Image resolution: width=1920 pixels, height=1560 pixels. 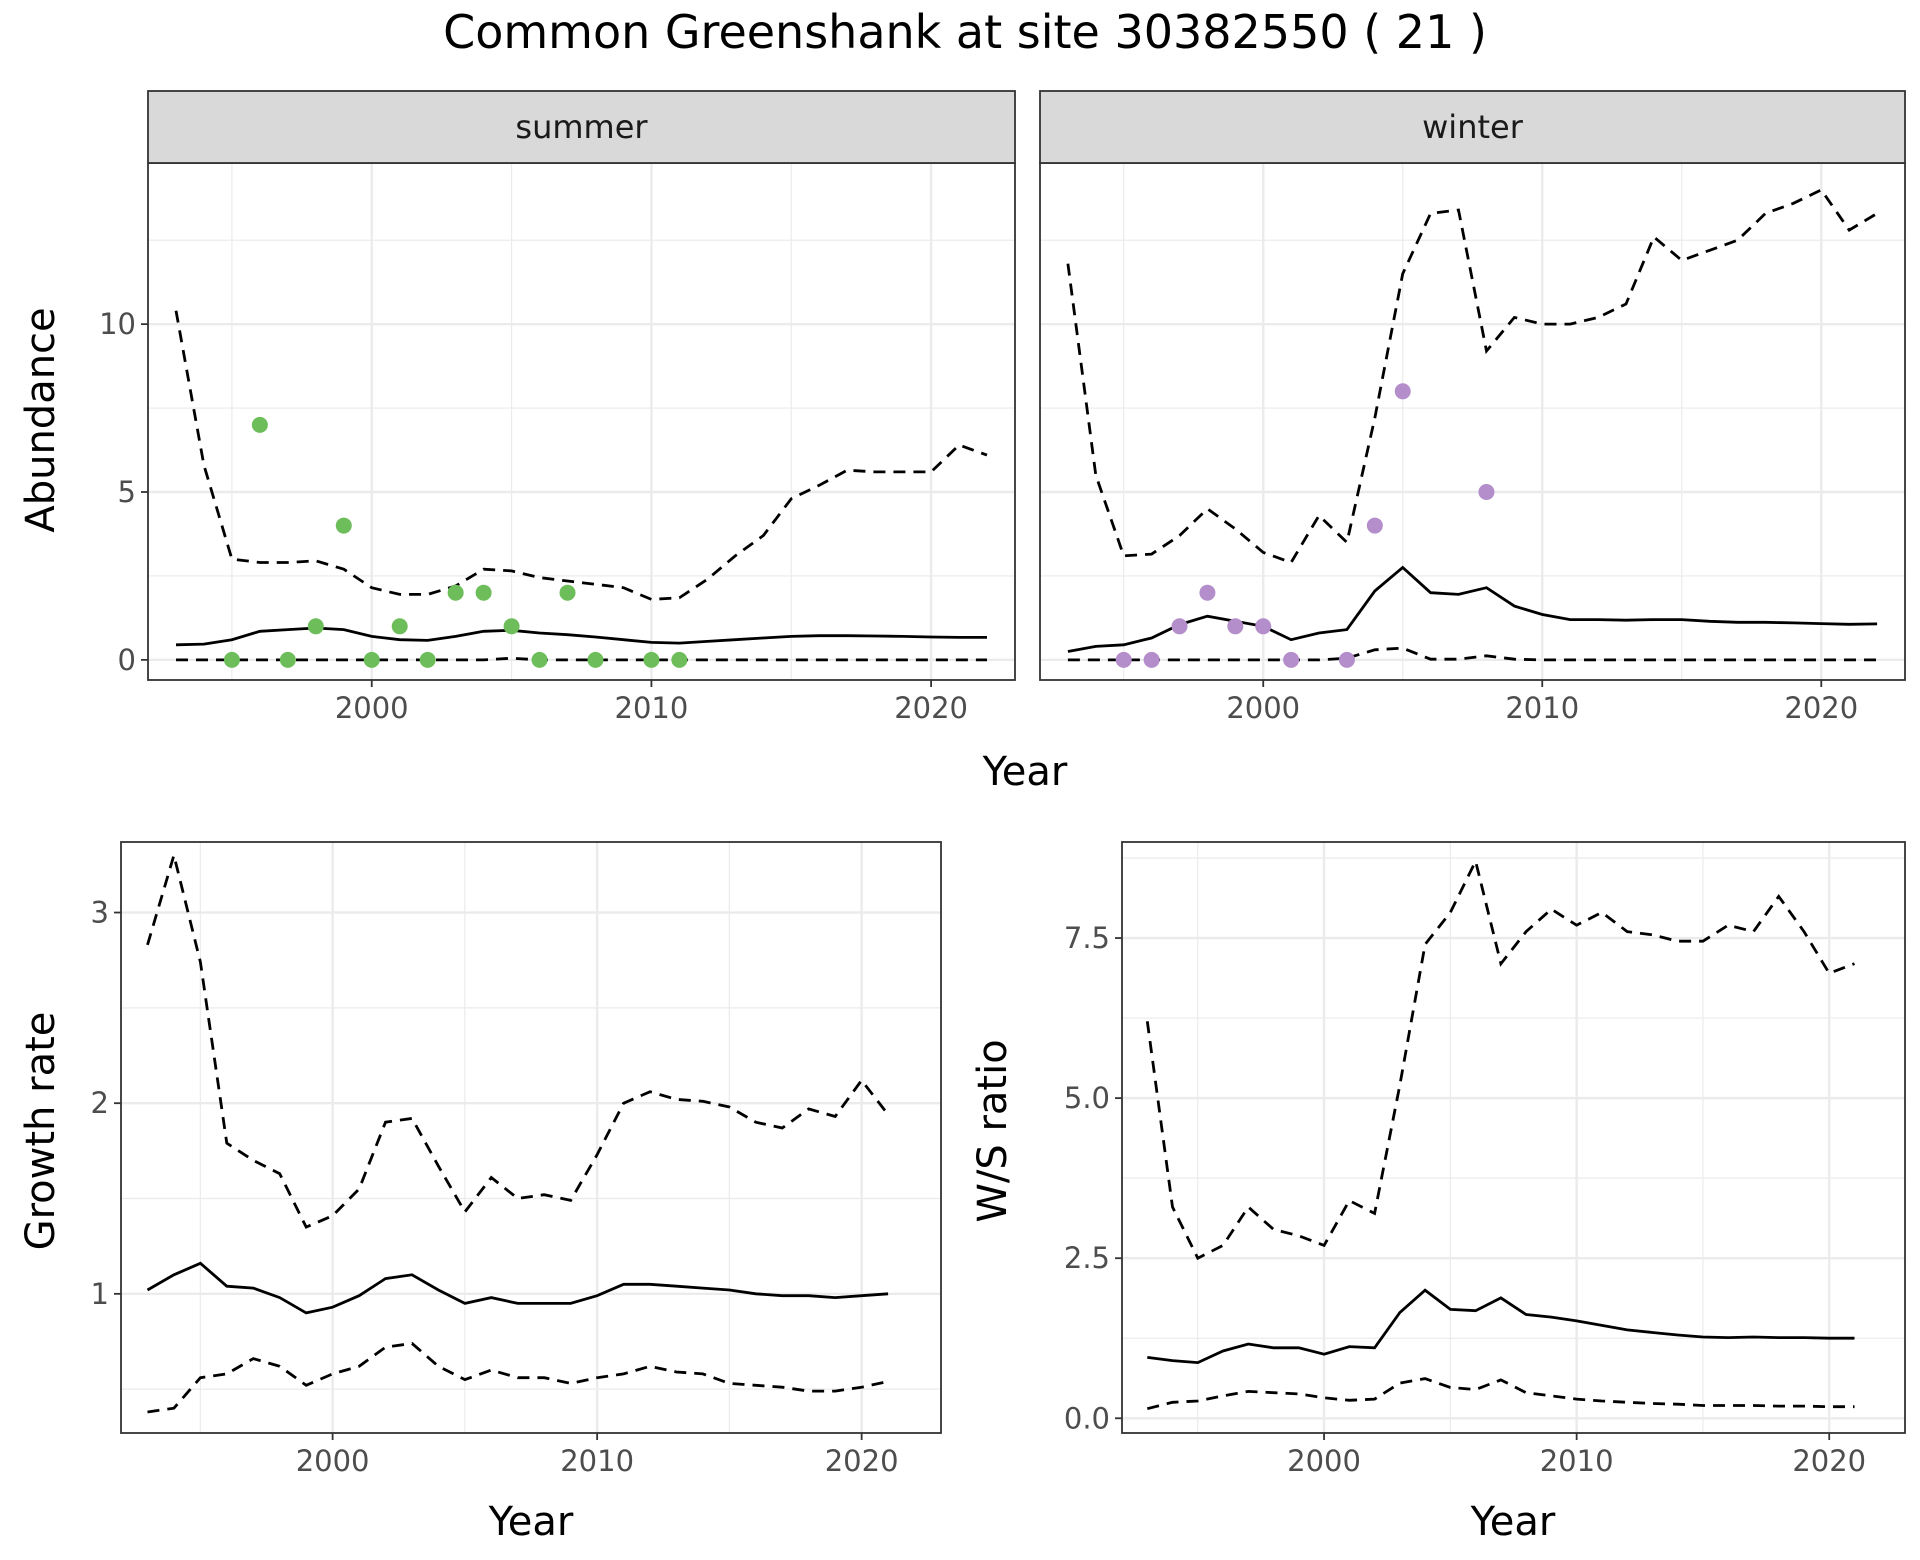 I want to click on y-tick-label: 5, so click(x=127, y=492).